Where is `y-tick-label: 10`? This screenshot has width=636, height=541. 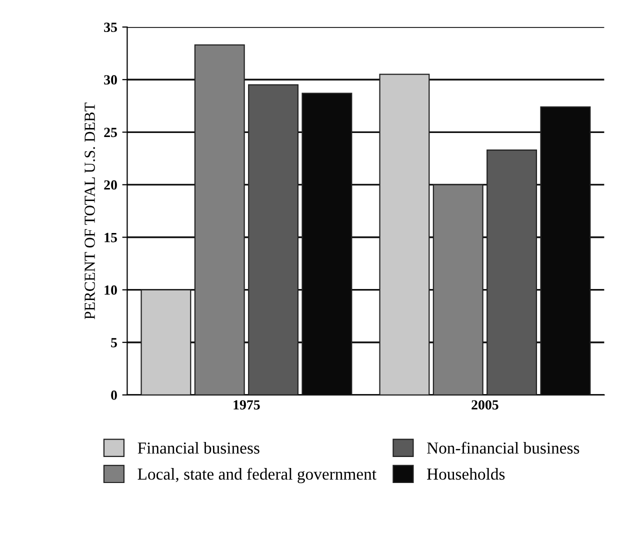
y-tick-label: 10 is located at coordinates (110, 290).